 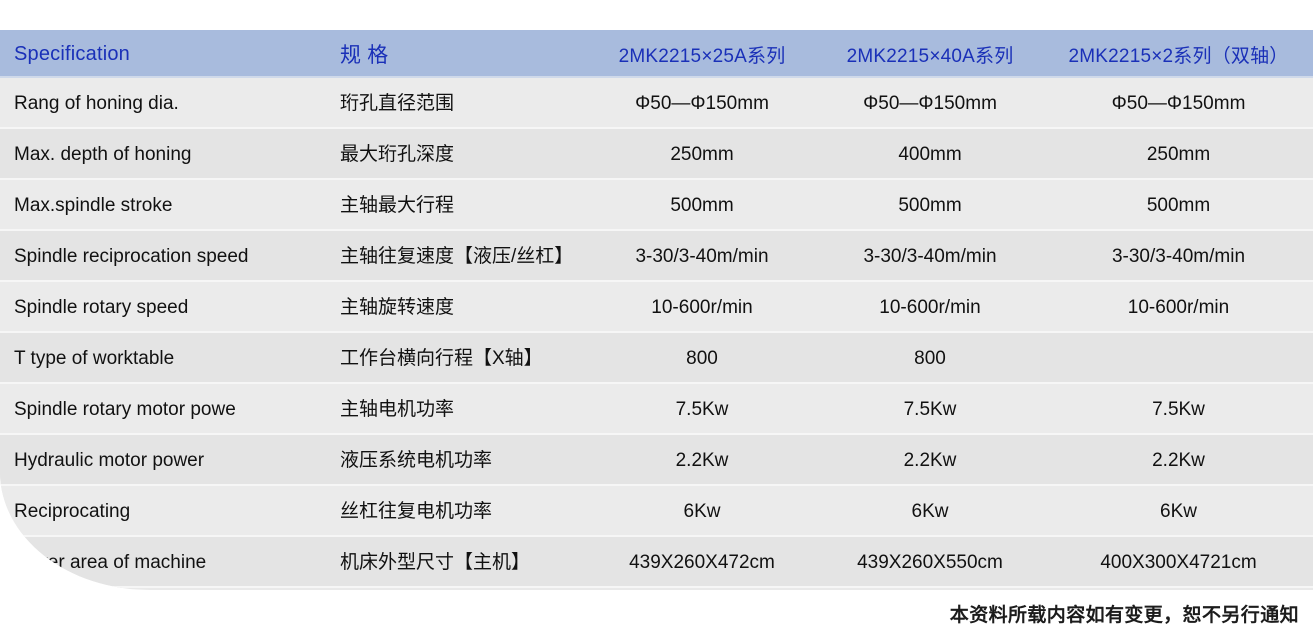 What do you see at coordinates (702, 205) in the screenshot?
I see `row-value-model-1: 500mm` at bounding box center [702, 205].